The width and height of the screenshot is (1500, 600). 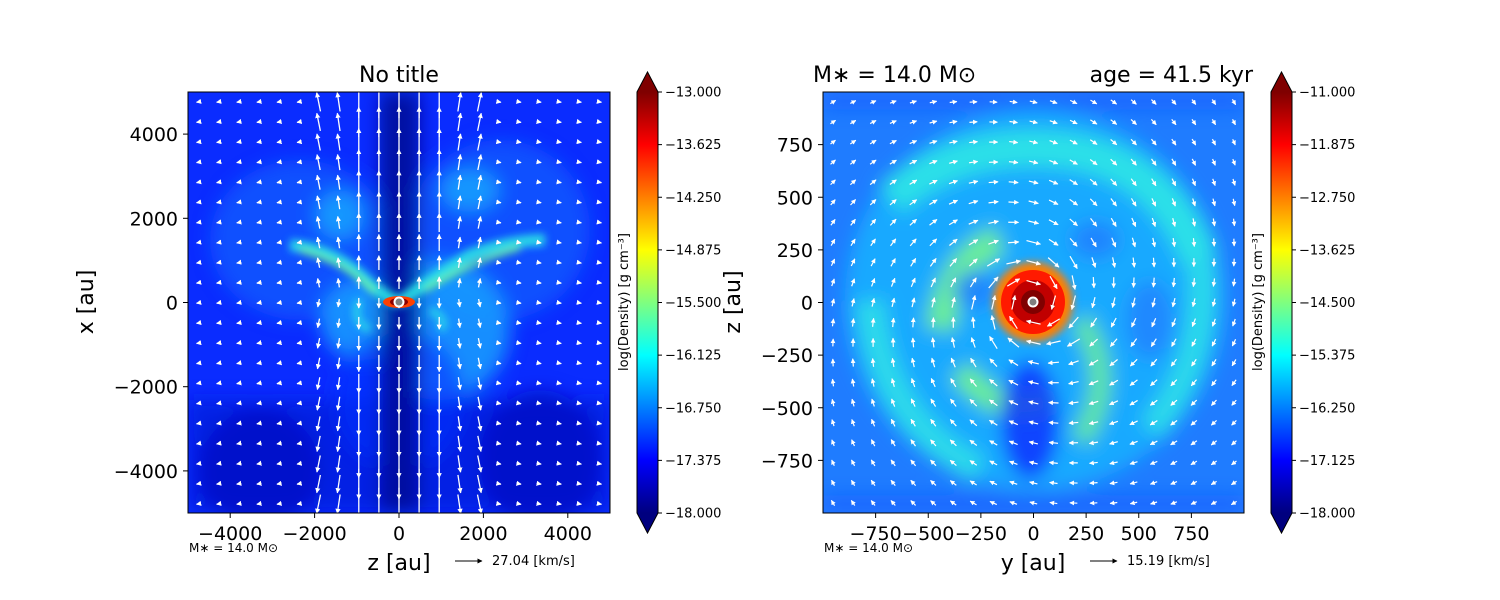 What do you see at coordinates (647, 302) in the screenshot?
I see `left-colorbar-gradient` at bounding box center [647, 302].